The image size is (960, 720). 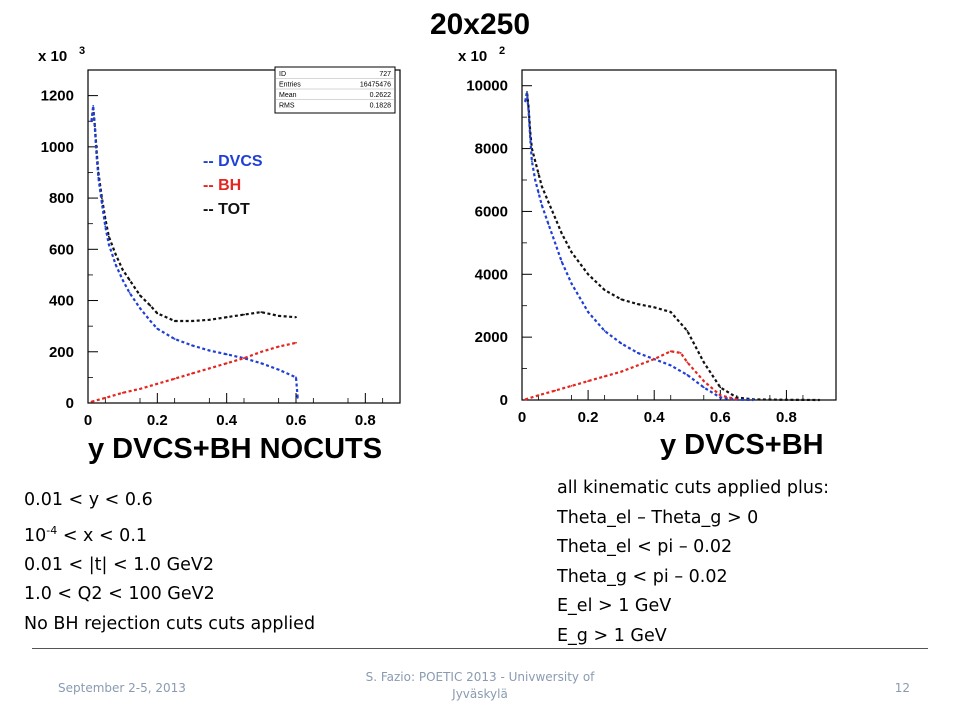 What do you see at coordinates (170, 623) in the screenshot?
I see `left-cut-note: No BH rejection cuts cuts applied` at bounding box center [170, 623].